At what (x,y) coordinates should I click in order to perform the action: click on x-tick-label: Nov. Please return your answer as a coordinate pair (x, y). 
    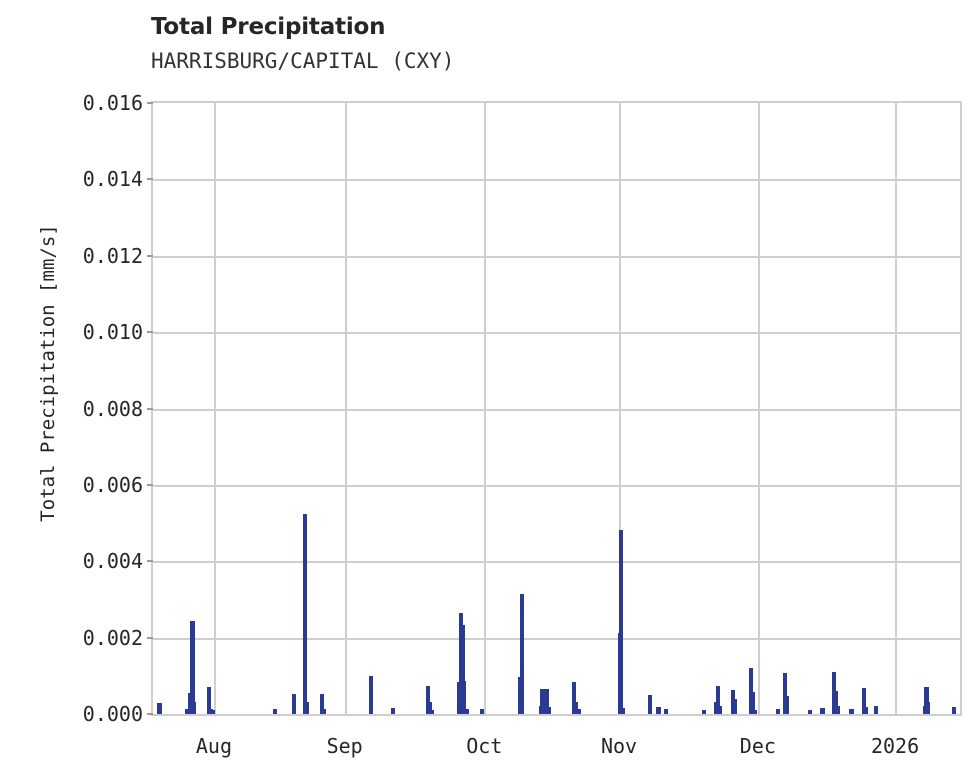
    Looking at the image, I should click on (619, 746).